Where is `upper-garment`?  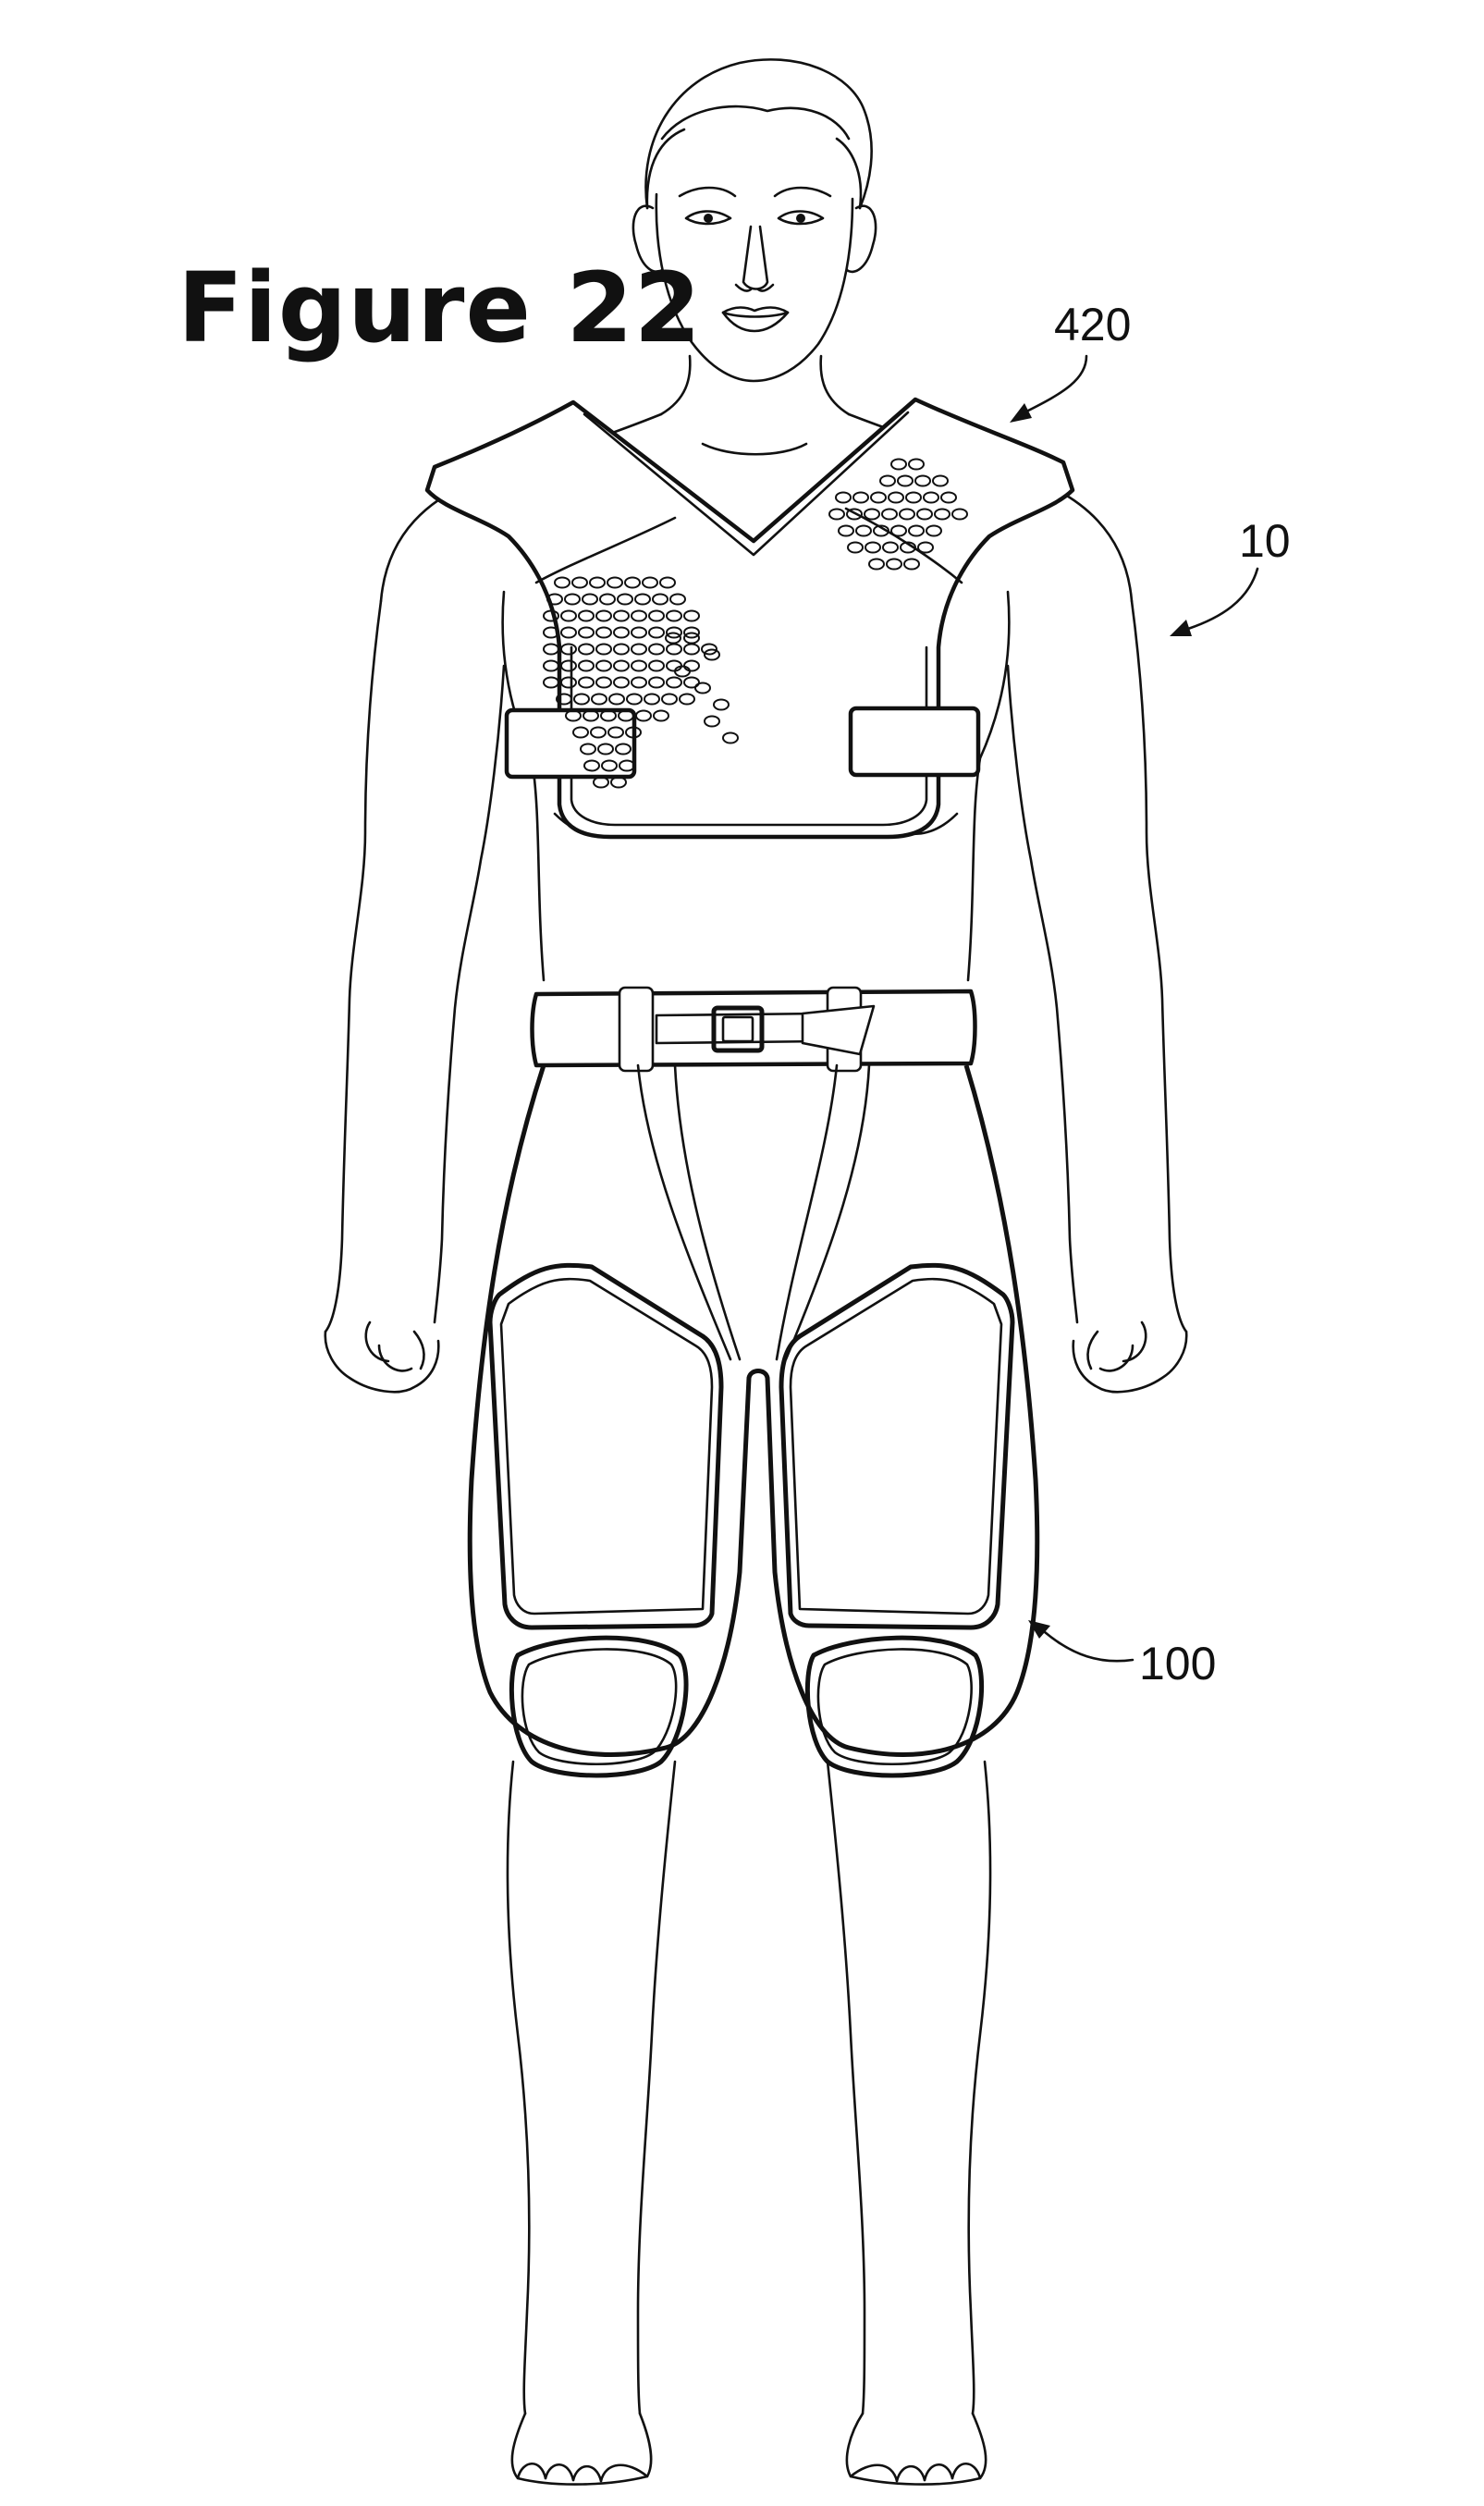 upper-garment is located at coordinates (750, 618).